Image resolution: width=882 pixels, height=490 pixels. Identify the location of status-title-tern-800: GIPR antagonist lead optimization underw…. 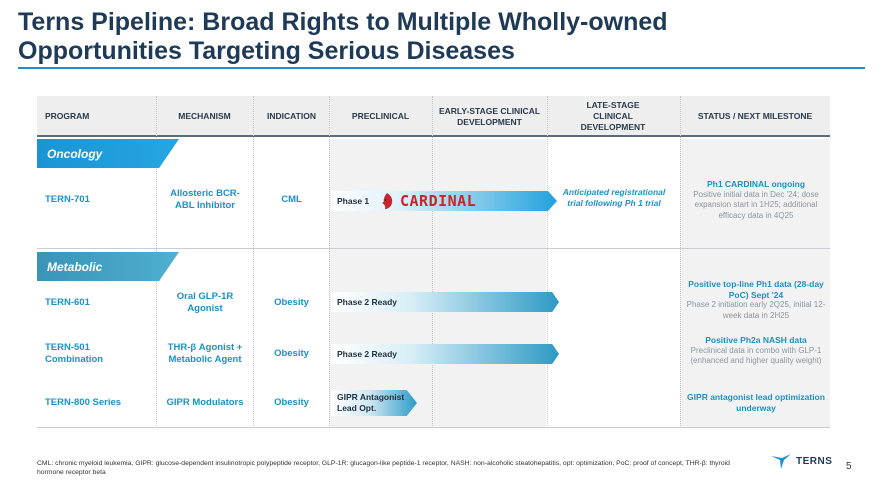
(756, 402).